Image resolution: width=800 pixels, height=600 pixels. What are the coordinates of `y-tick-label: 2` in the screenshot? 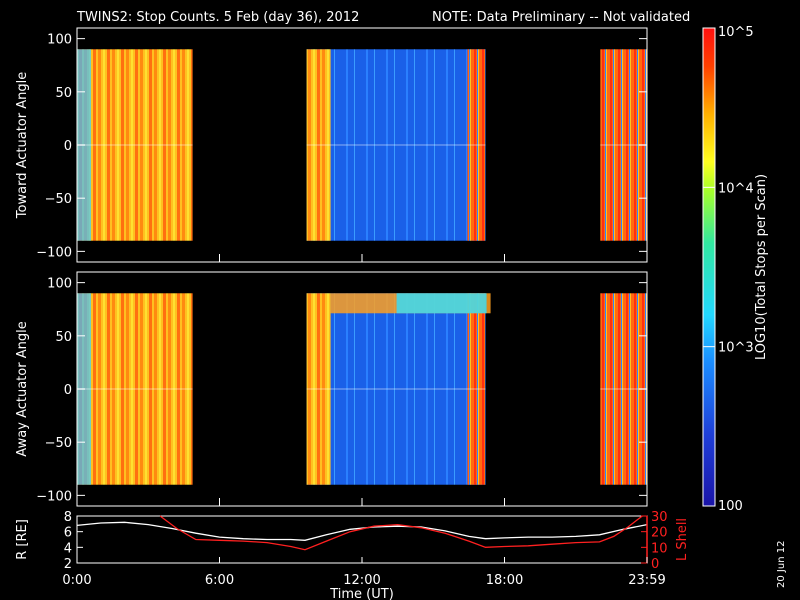 It's located at (68, 564).